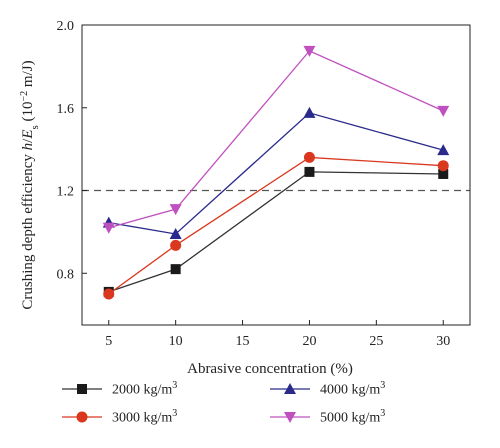 This screenshot has height=448, width=500. Describe the element at coordinates (28, 134) in the screenshot. I see `y-axis-title-e: E` at that location.